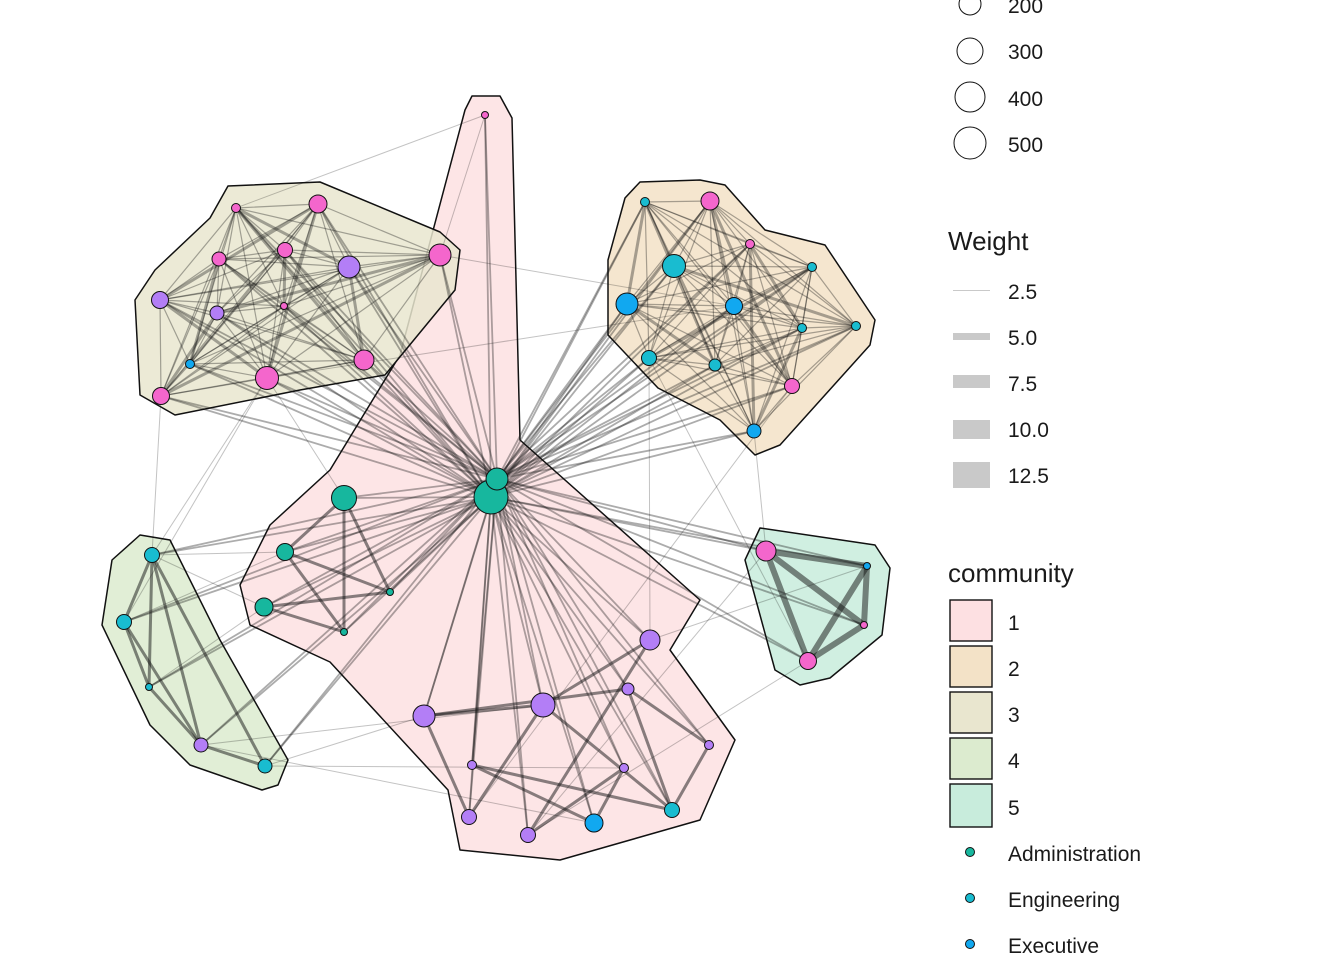 The height and width of the screenshot is (960, 1344). I want to click on network-node-executive, so click(190, 364).